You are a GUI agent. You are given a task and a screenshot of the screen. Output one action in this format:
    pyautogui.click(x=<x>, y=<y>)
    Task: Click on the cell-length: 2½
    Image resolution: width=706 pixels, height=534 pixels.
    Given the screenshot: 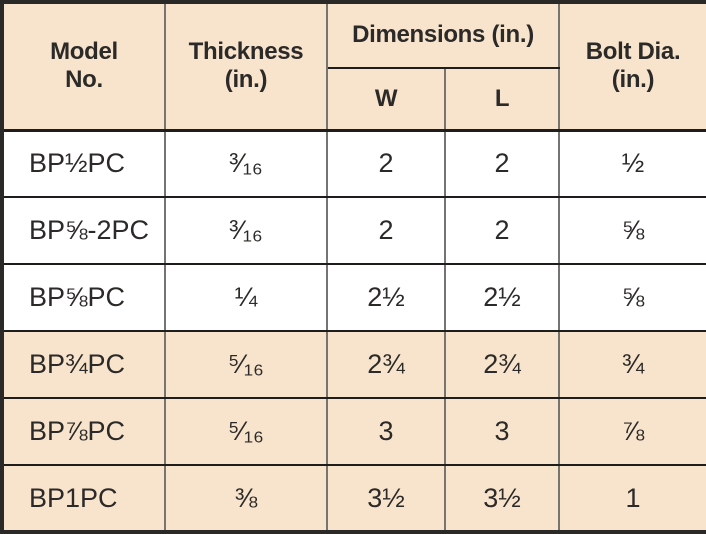 What is the action you would take?
    pyautogui.click(x=502, y=297)
    